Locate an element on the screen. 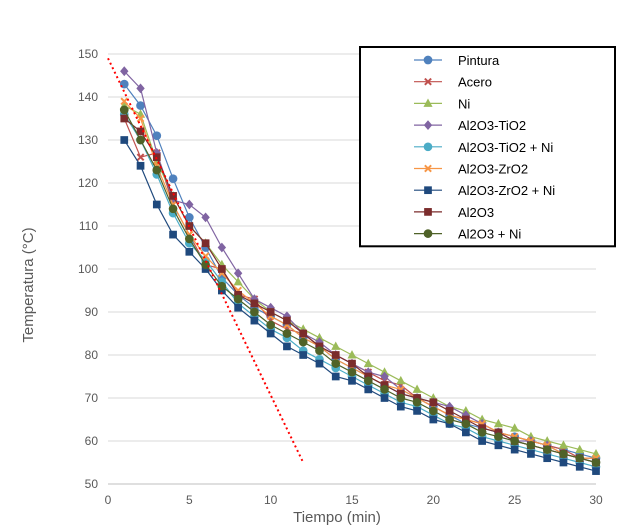 The image size is (624, 531). x-tick-label: 10 is located at coordinates (271, 500).